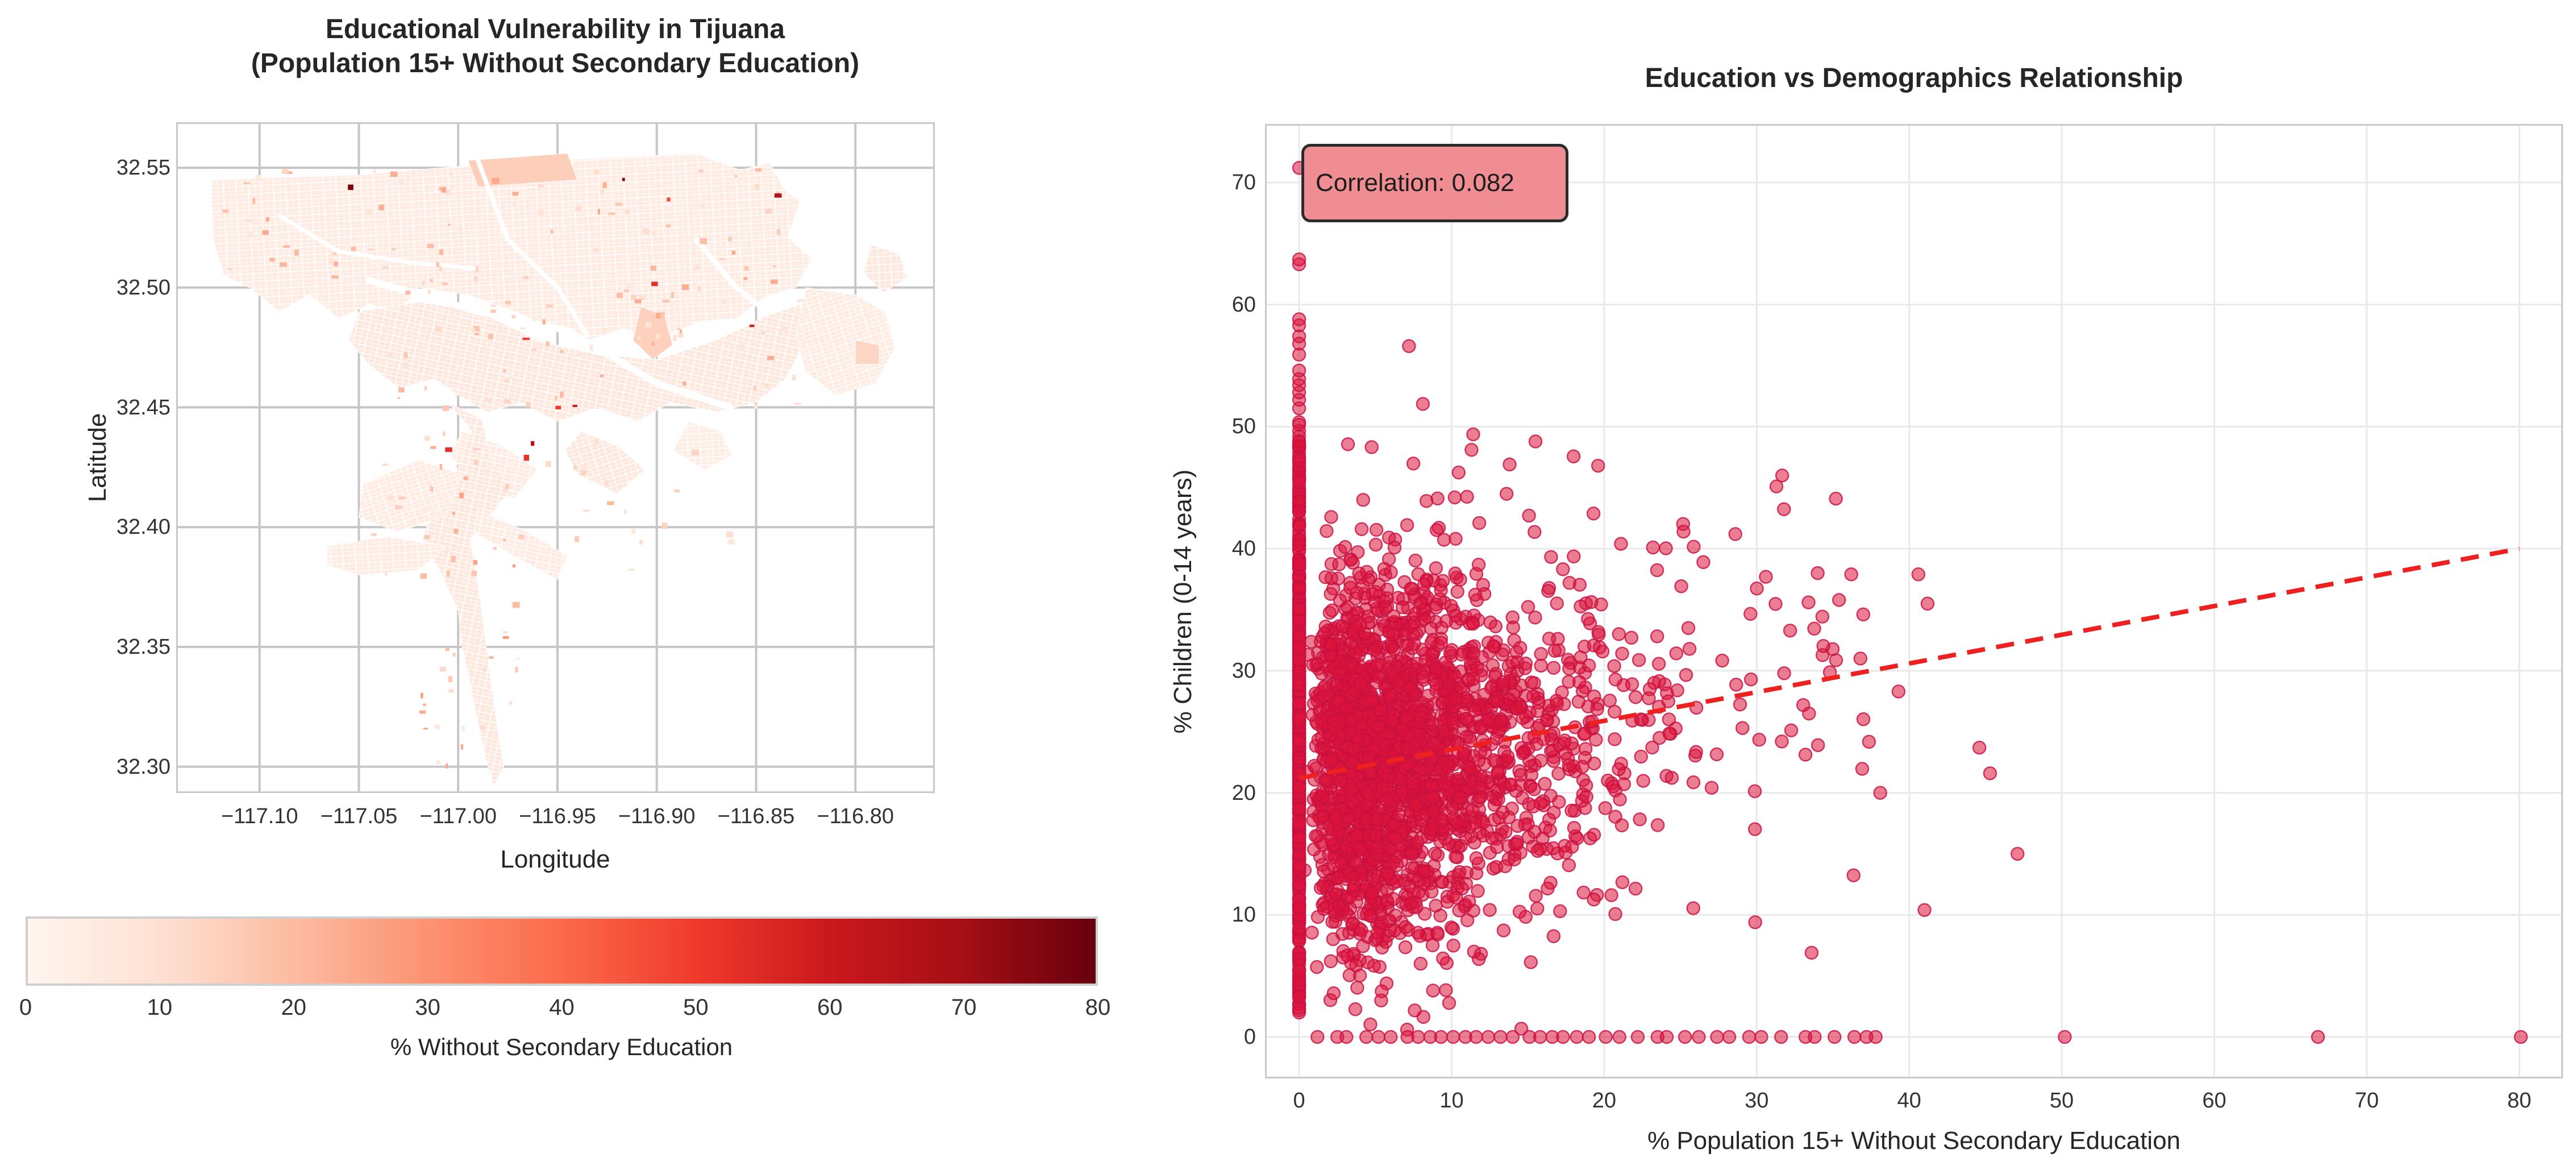  What do you see at coordinates (1415, 183) in the screenshot?
I see `correlation-annotation-text: Correlation: 0.082` at bounding box center [1415, 183].